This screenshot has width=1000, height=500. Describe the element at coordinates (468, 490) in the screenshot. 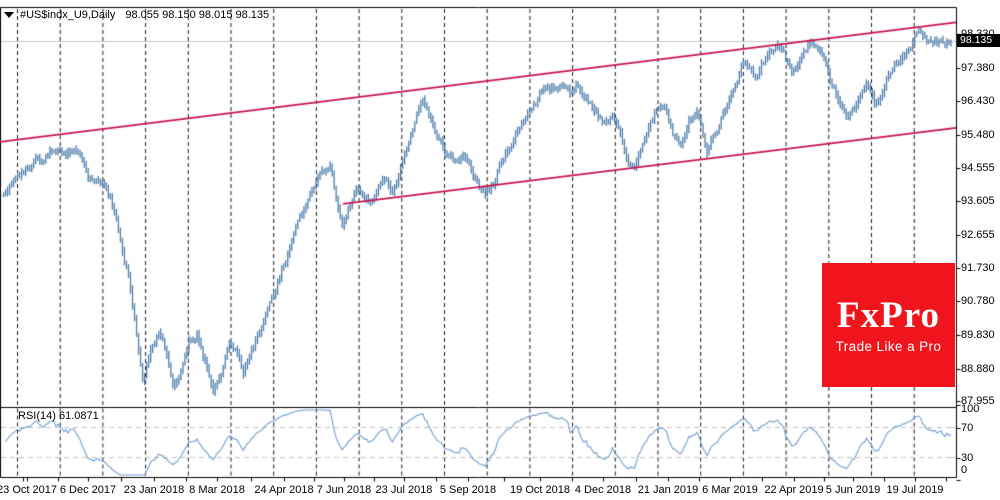

I see `date-axis-label: 5 Sep 2018` at that location.